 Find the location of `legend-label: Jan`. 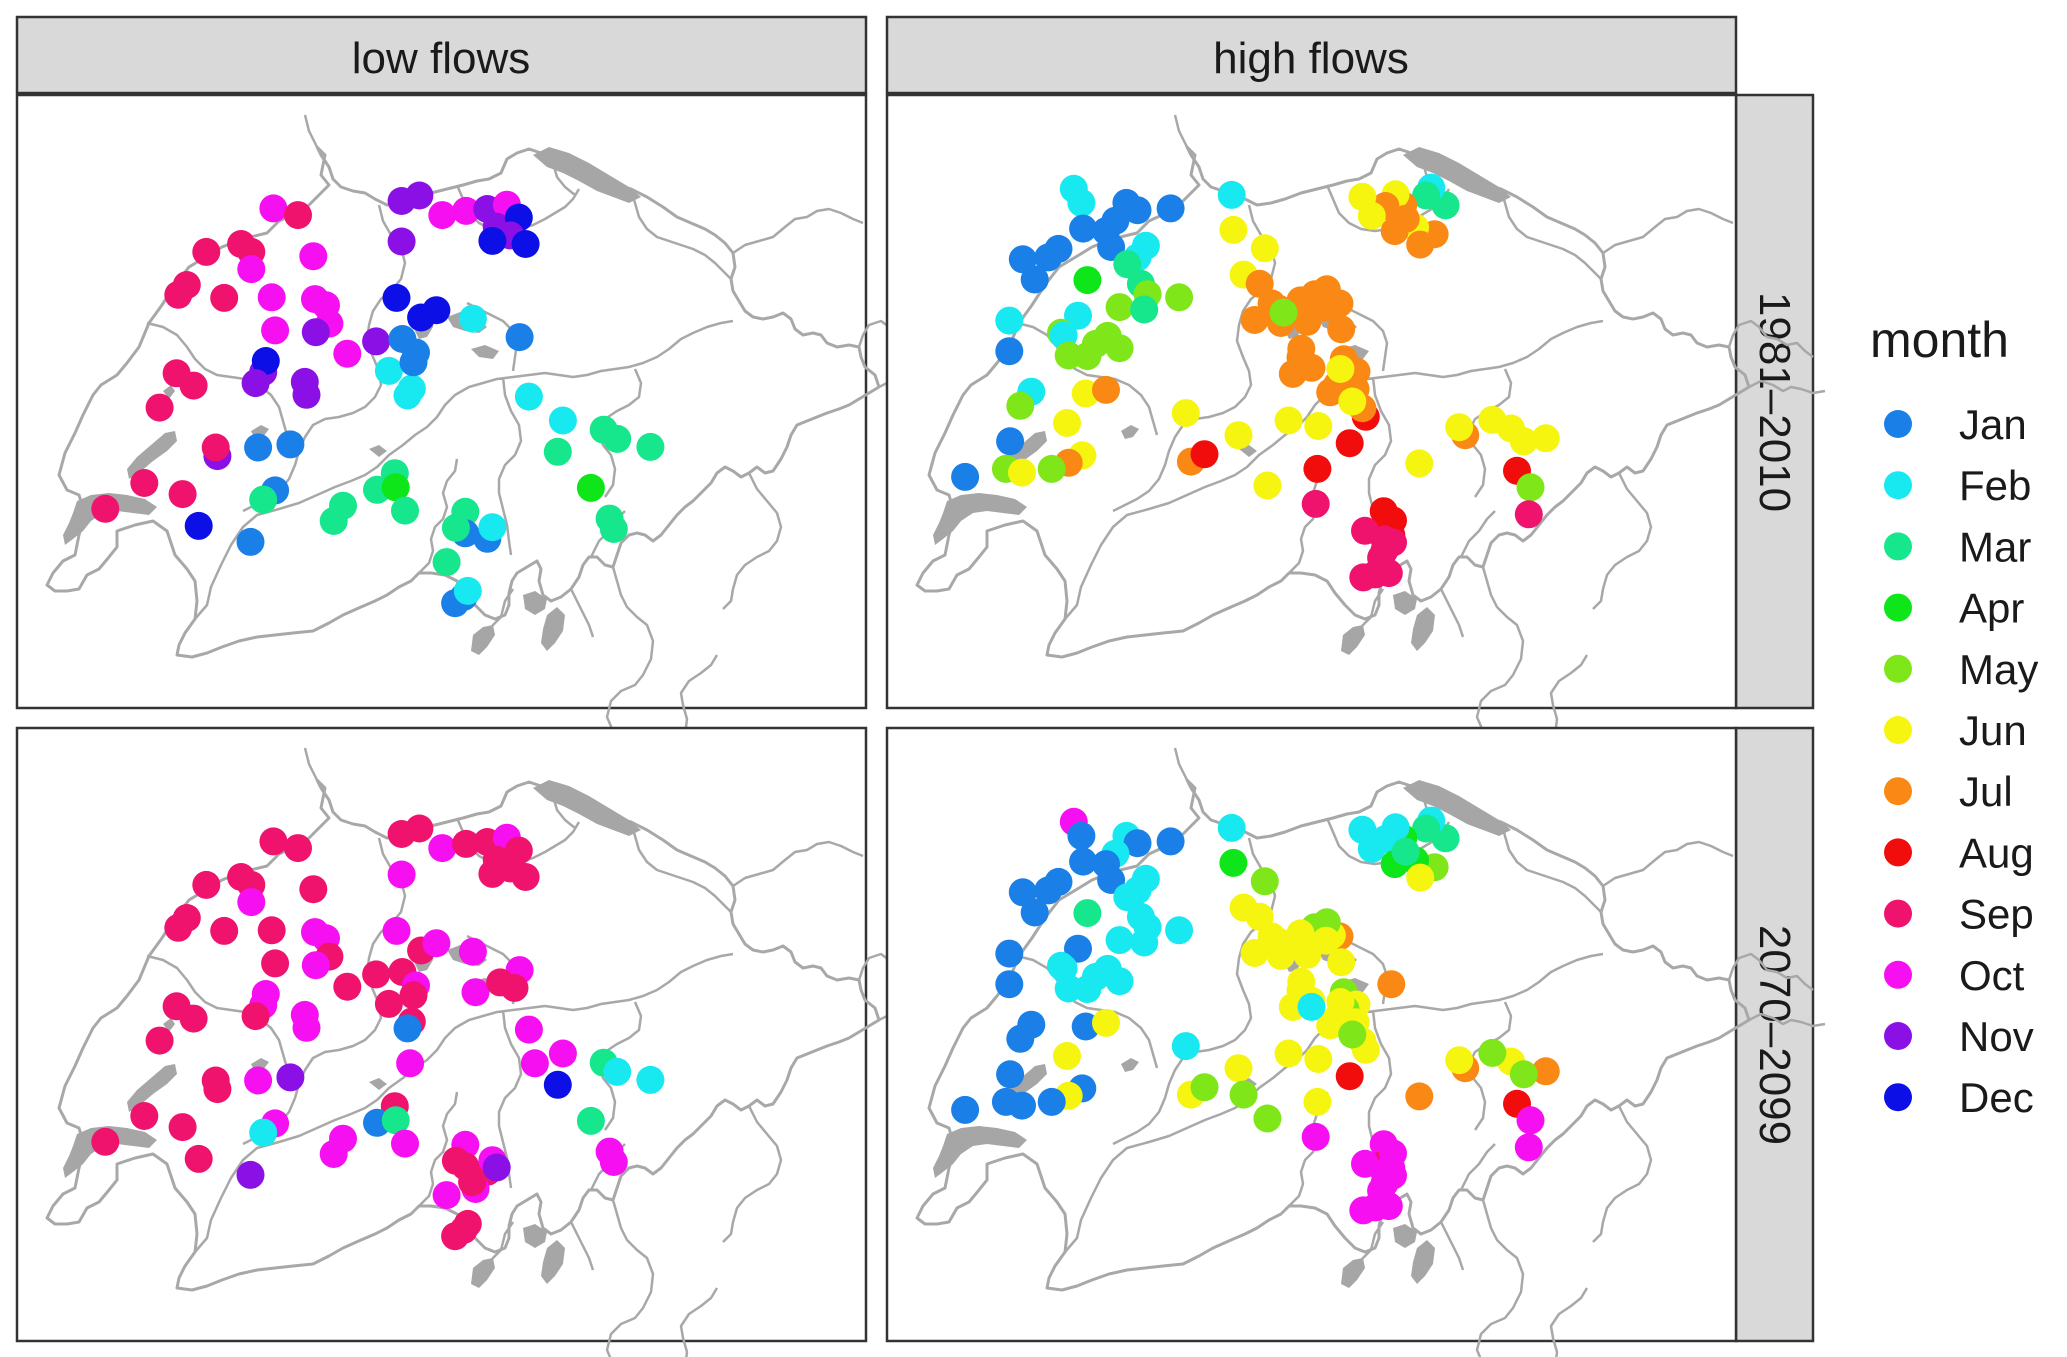

legend-label: Jan is located at coordinates (1993, 424).